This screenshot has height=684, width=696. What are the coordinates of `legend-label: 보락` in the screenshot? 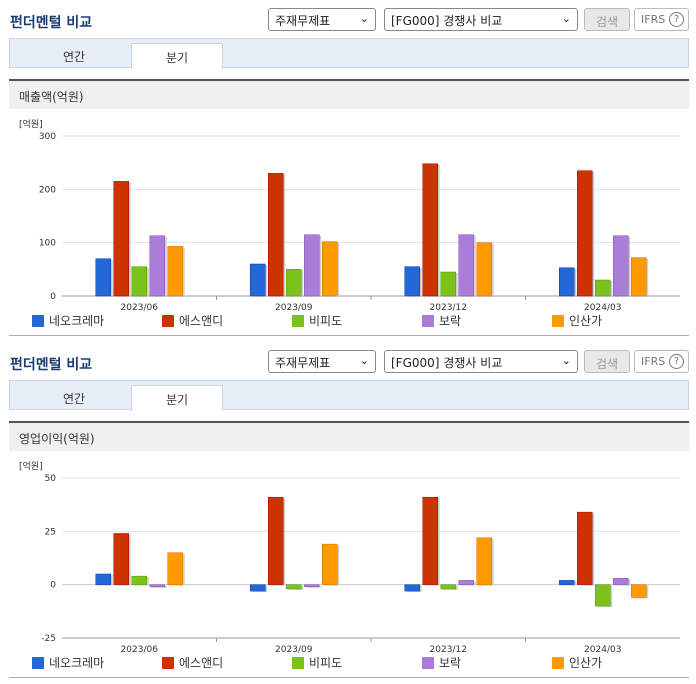 It's located at (450, 663).